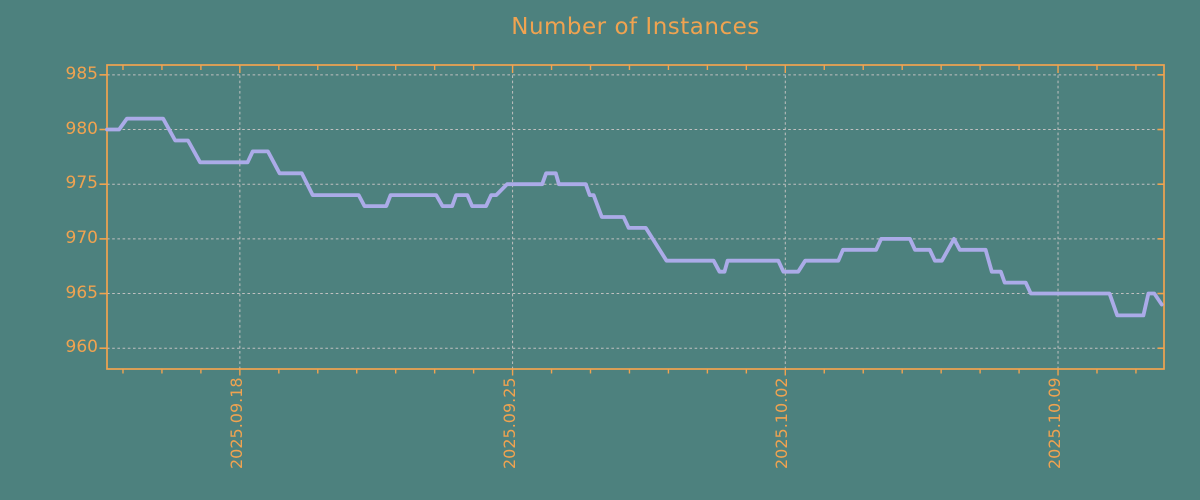  I want to click on y-axis-tick-label: 980, so click(81, 128).